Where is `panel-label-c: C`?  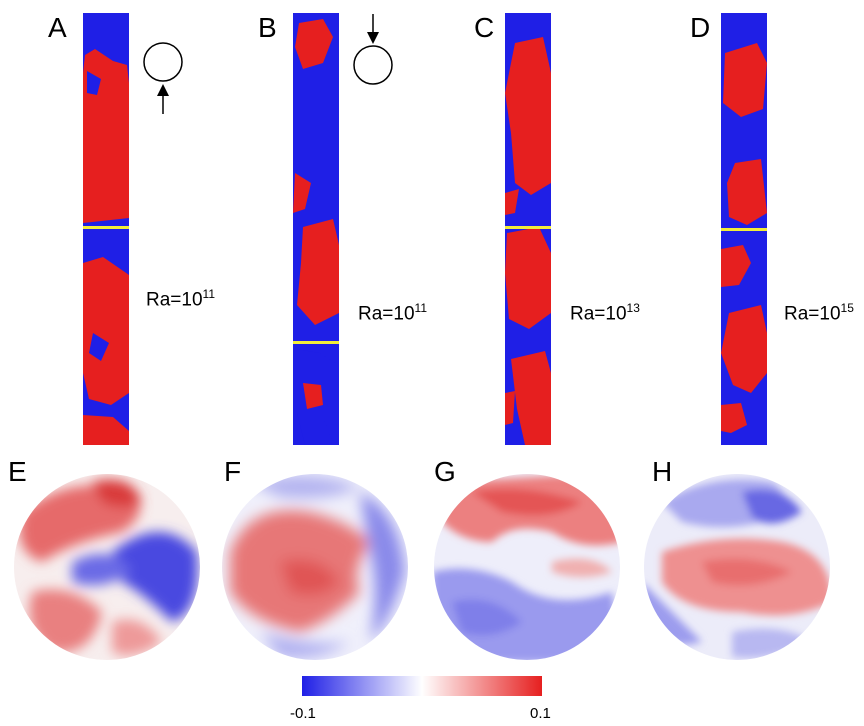 panel-label-c: C is located at coordinates (484, 27).